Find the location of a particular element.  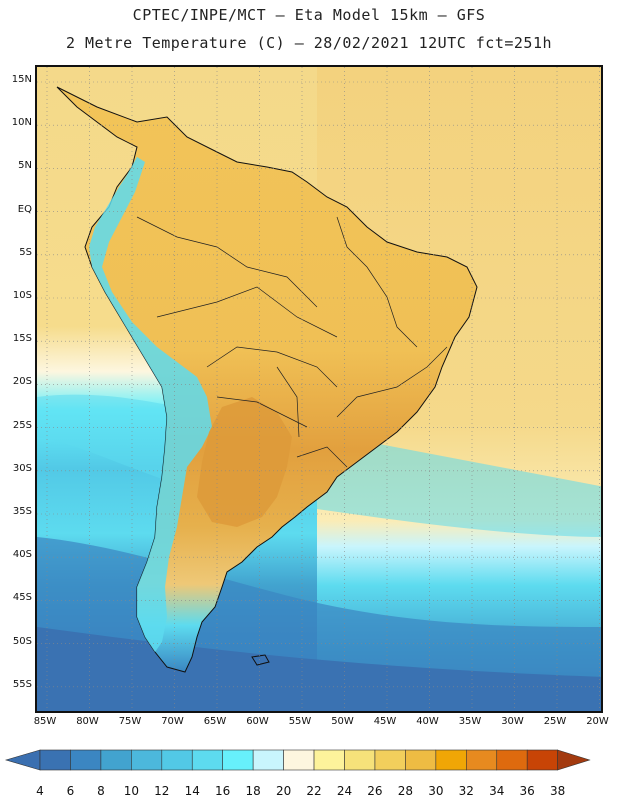

colorbar-tick-label: 36 is located at coordinates (527, 791).